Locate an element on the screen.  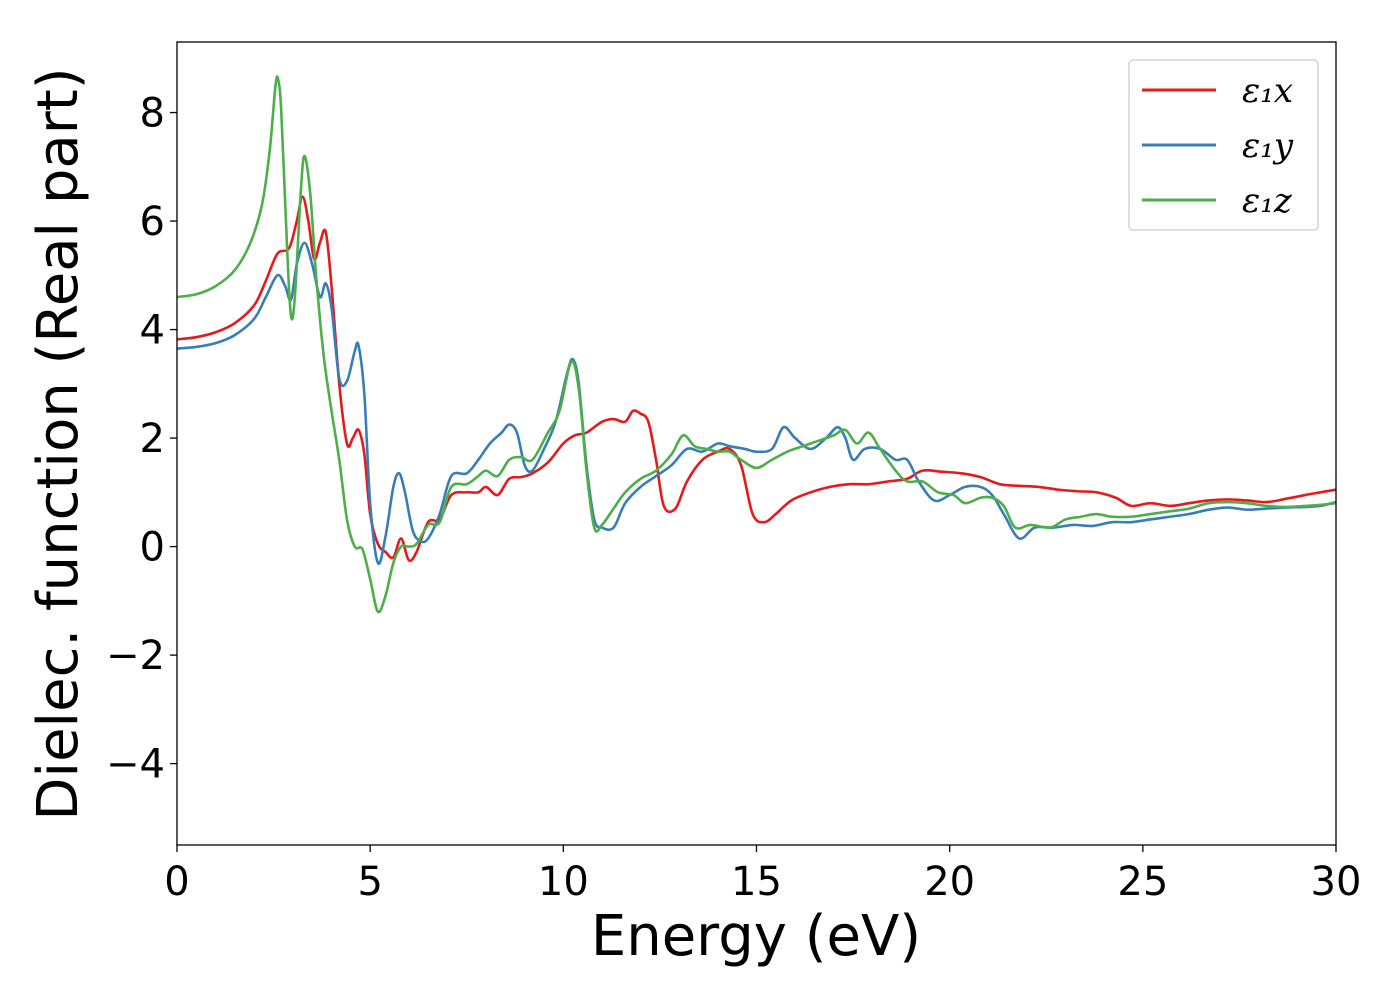
y-axis-label: Dielec. function (Real part) is located at coordinates (58, 443).